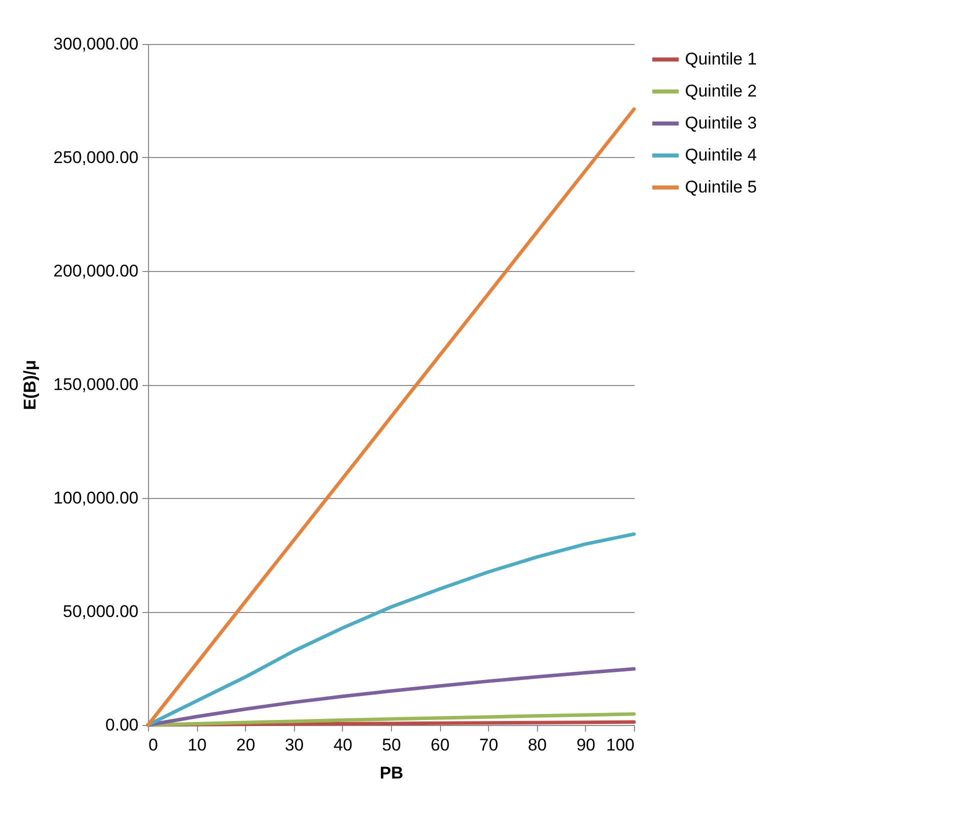 The height and width of the screenshot is (838, 955). I want to click on y-axis-title: E(B)/μ, so click(30, 385).